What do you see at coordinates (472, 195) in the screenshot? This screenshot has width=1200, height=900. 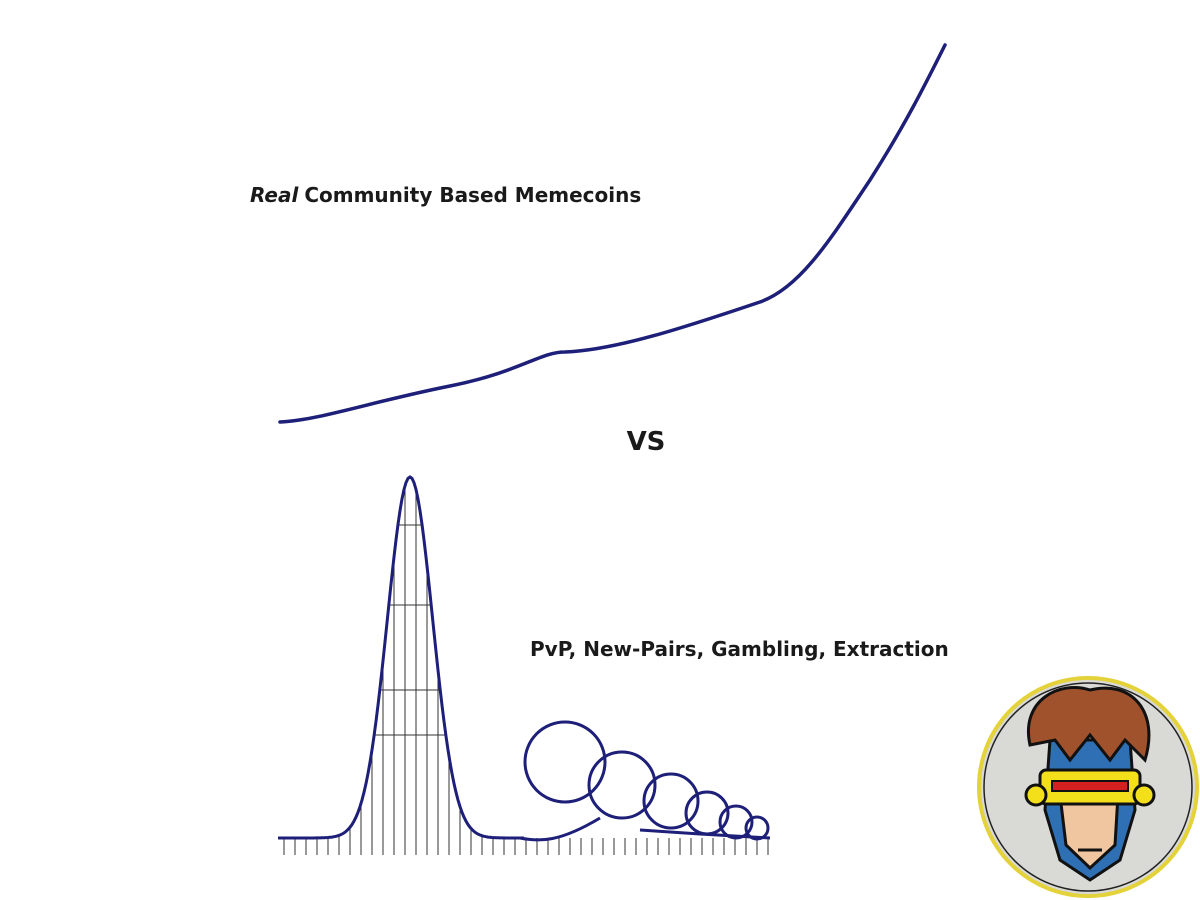 I see `top-label-text: Community Based Memecoins` at bounding box center [472, 195].